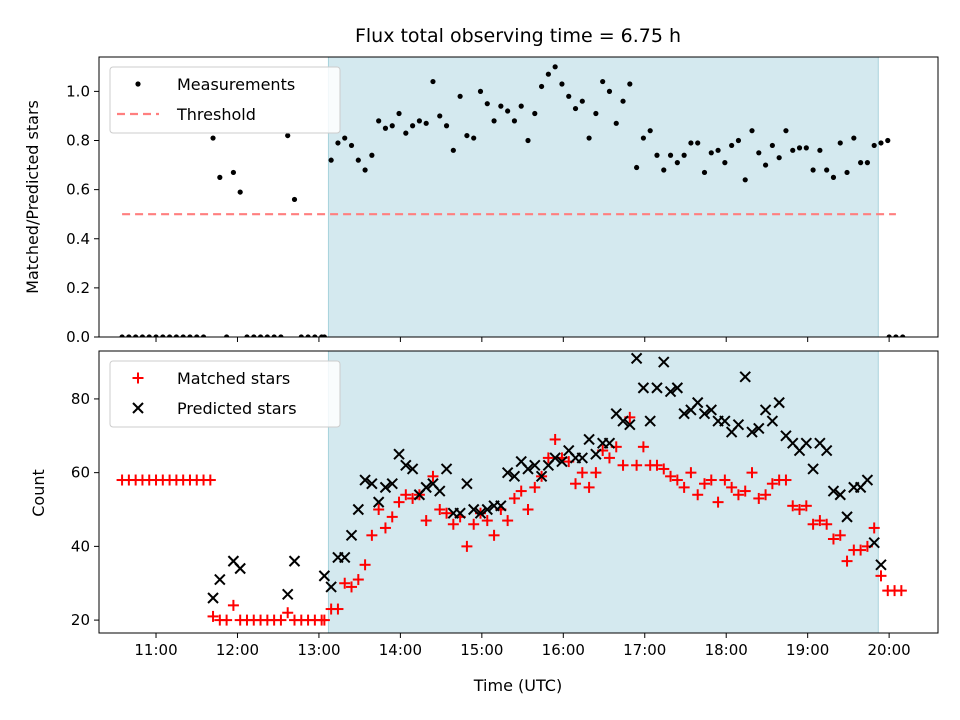 Image resolution: width=960 pixels, height=720 pixels. What do you see at coordinates (237, 408) in the screenshot?
I see `legend-label: Predicted stars` at bounding box center [237, 408].